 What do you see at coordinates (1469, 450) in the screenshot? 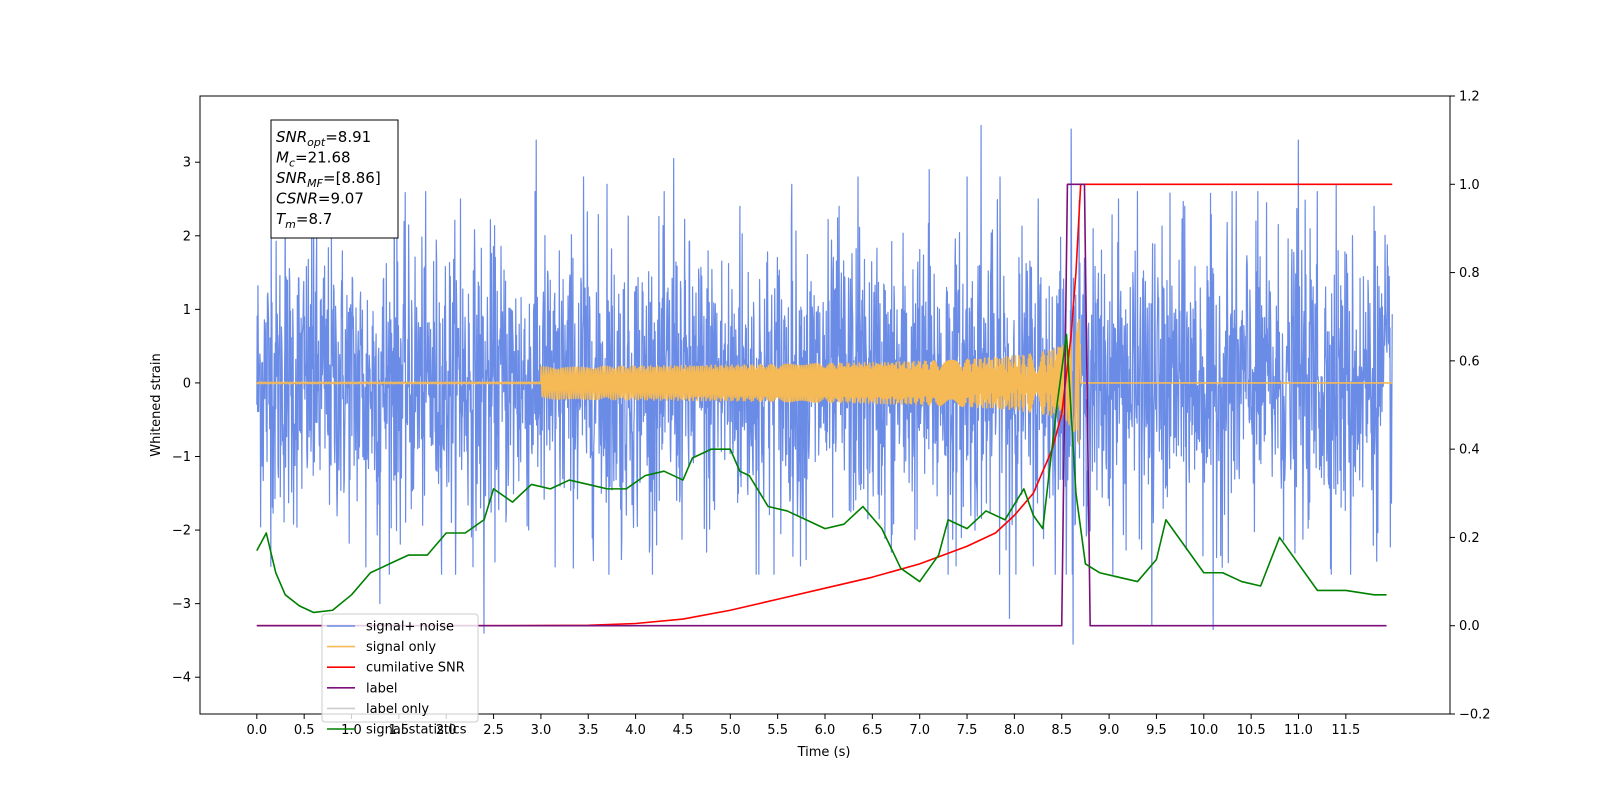
I see `y-right-tick-label: 0.4` at bounding box center [1469, 450].